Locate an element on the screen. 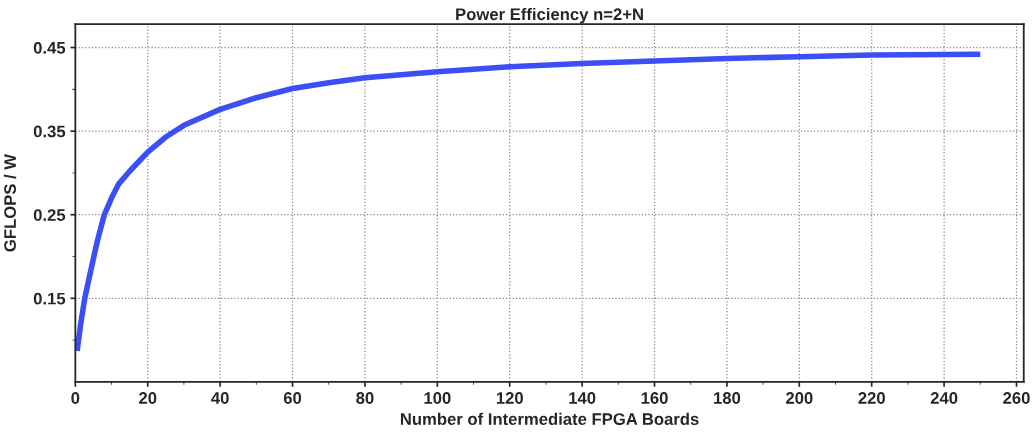 This screenshot has width=1032, height=439. x-tick-label: 240 is located at coordinates (944, 398).